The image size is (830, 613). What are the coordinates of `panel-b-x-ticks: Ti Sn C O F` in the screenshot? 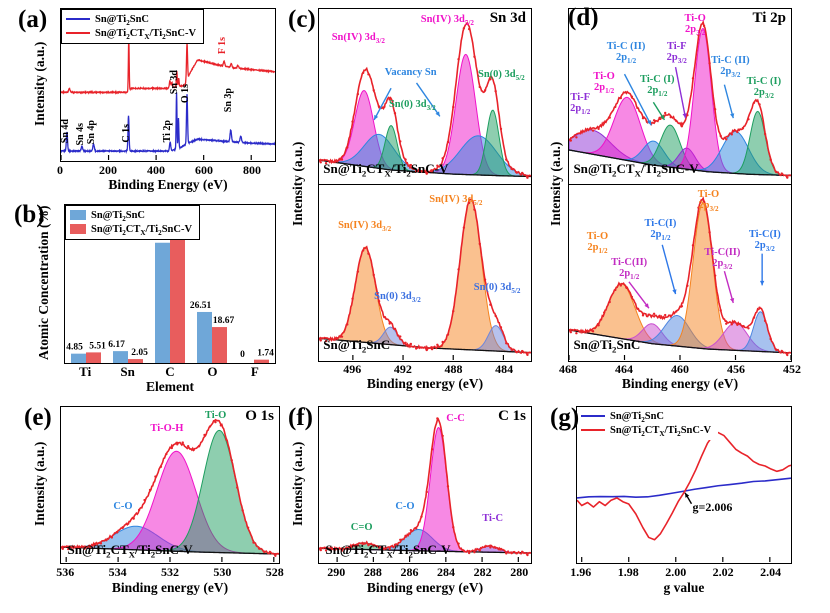 It's located at (170, 371).